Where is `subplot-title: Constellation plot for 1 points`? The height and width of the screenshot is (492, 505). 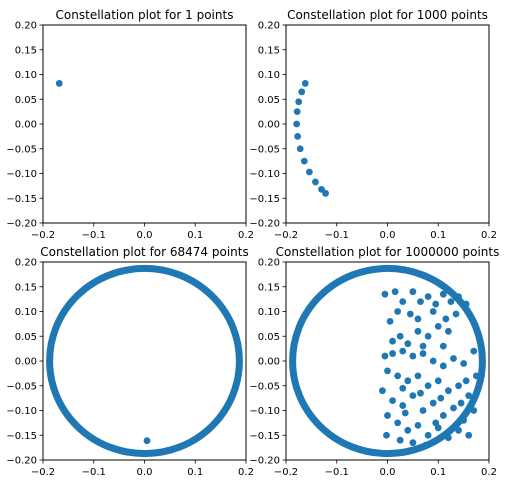 subplot-title: Constellation plot for 1 points is located at coordinates (145, 15).